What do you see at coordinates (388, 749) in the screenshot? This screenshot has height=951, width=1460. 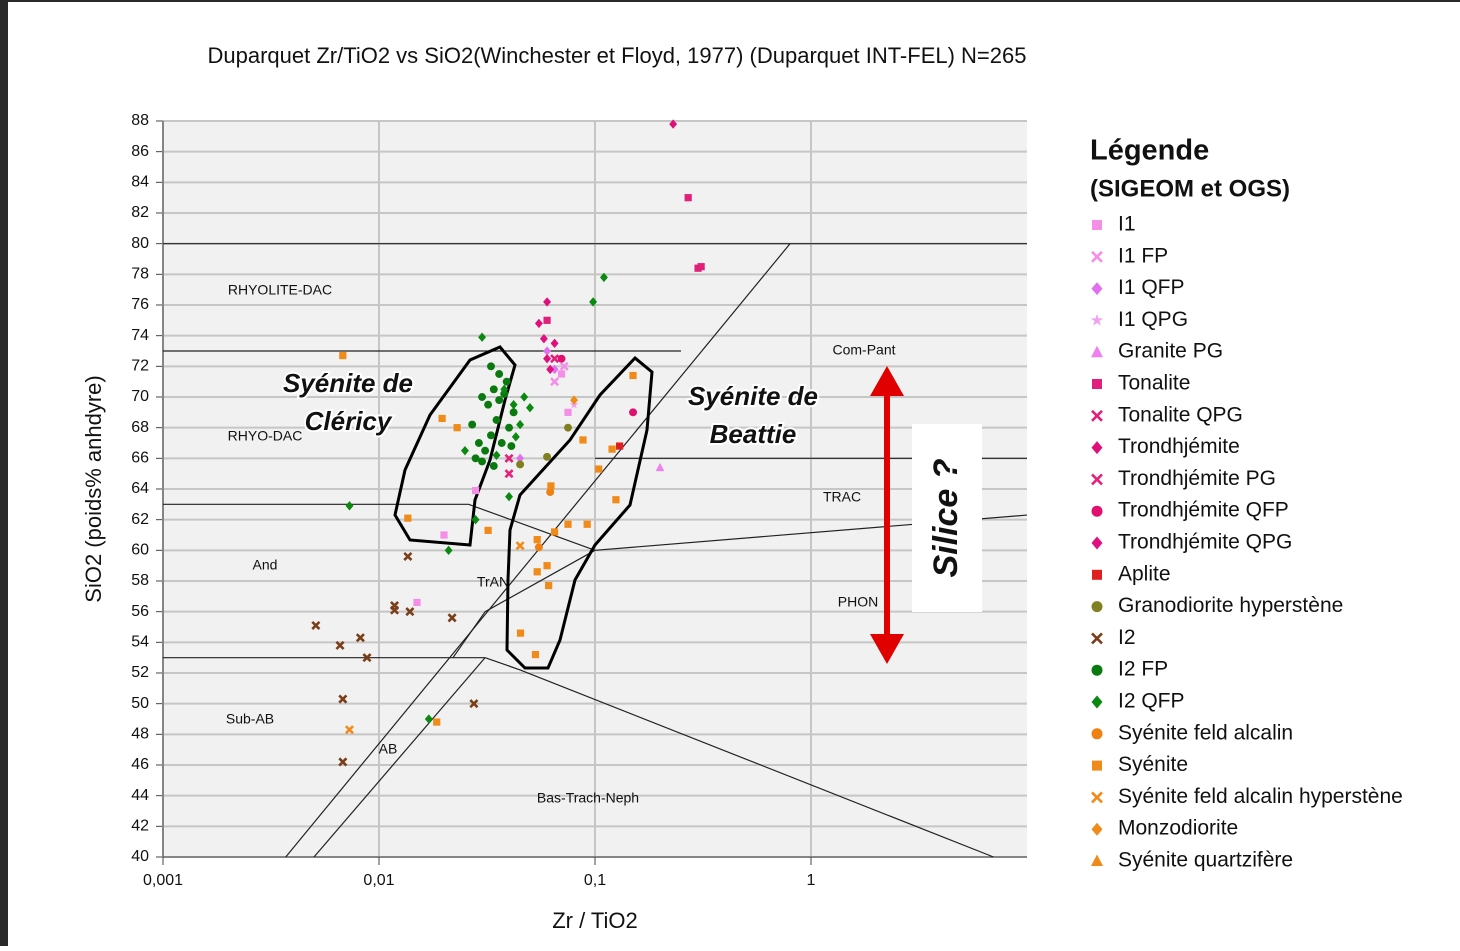 I see `field-label: AB` at bounding box center [388, 749].